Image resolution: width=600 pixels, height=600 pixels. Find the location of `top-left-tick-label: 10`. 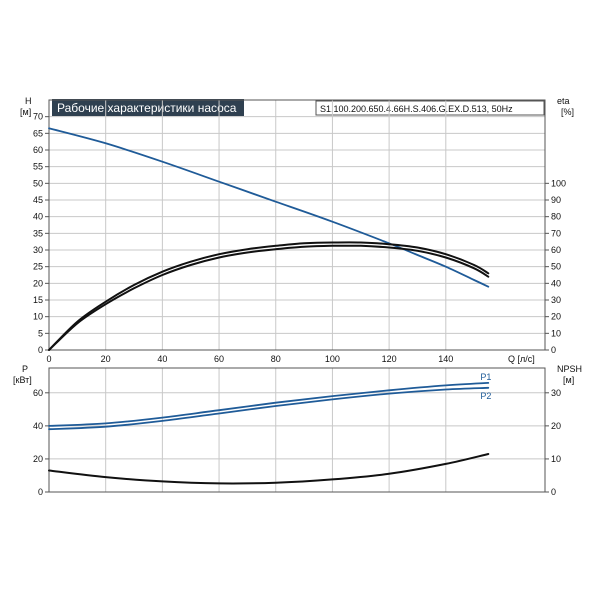

top-left-tick-label: 10 is located at coordinates (38, 317).